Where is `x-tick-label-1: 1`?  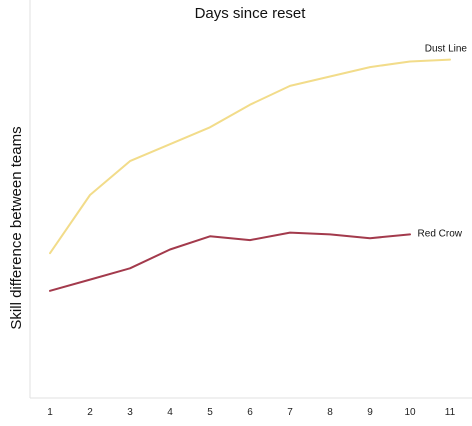
x-tick-label-1: 1 is located at coordinates (50, 412).